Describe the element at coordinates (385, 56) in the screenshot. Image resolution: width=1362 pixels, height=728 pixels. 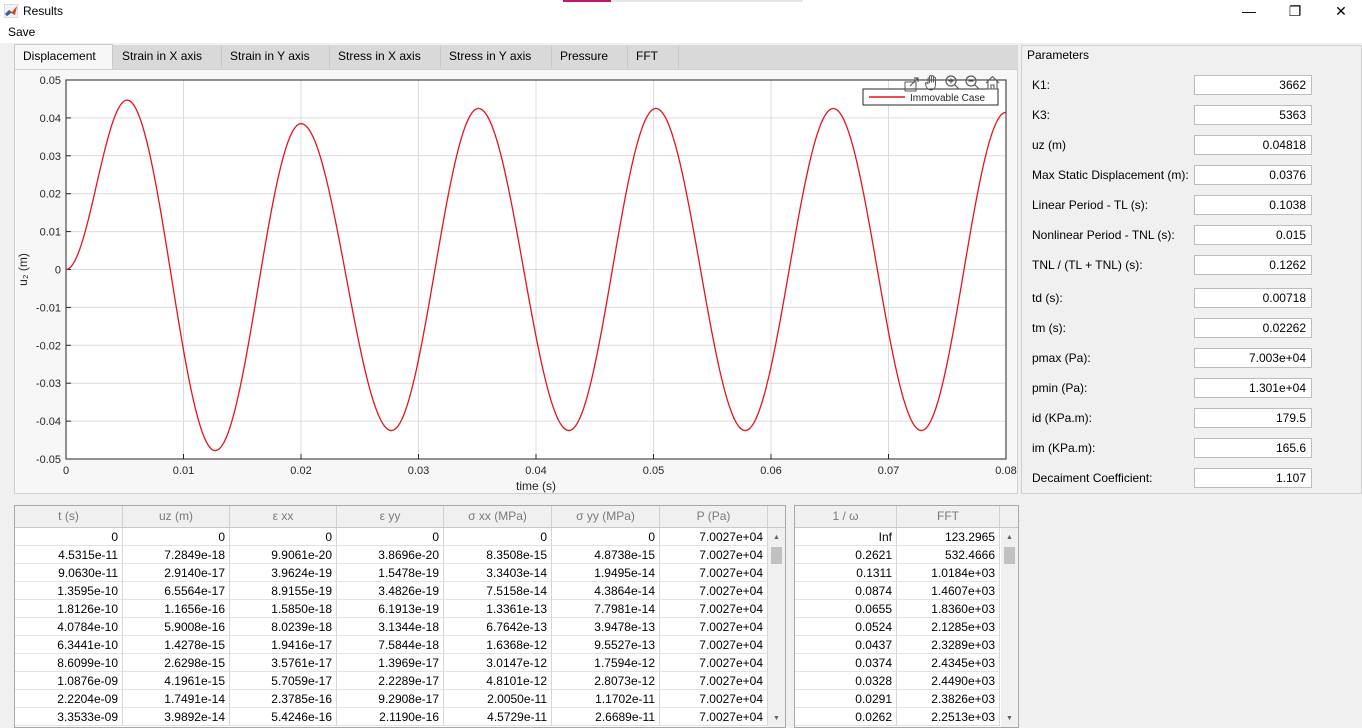
I see `tab-stress-x: Stress in X axis` at that location.